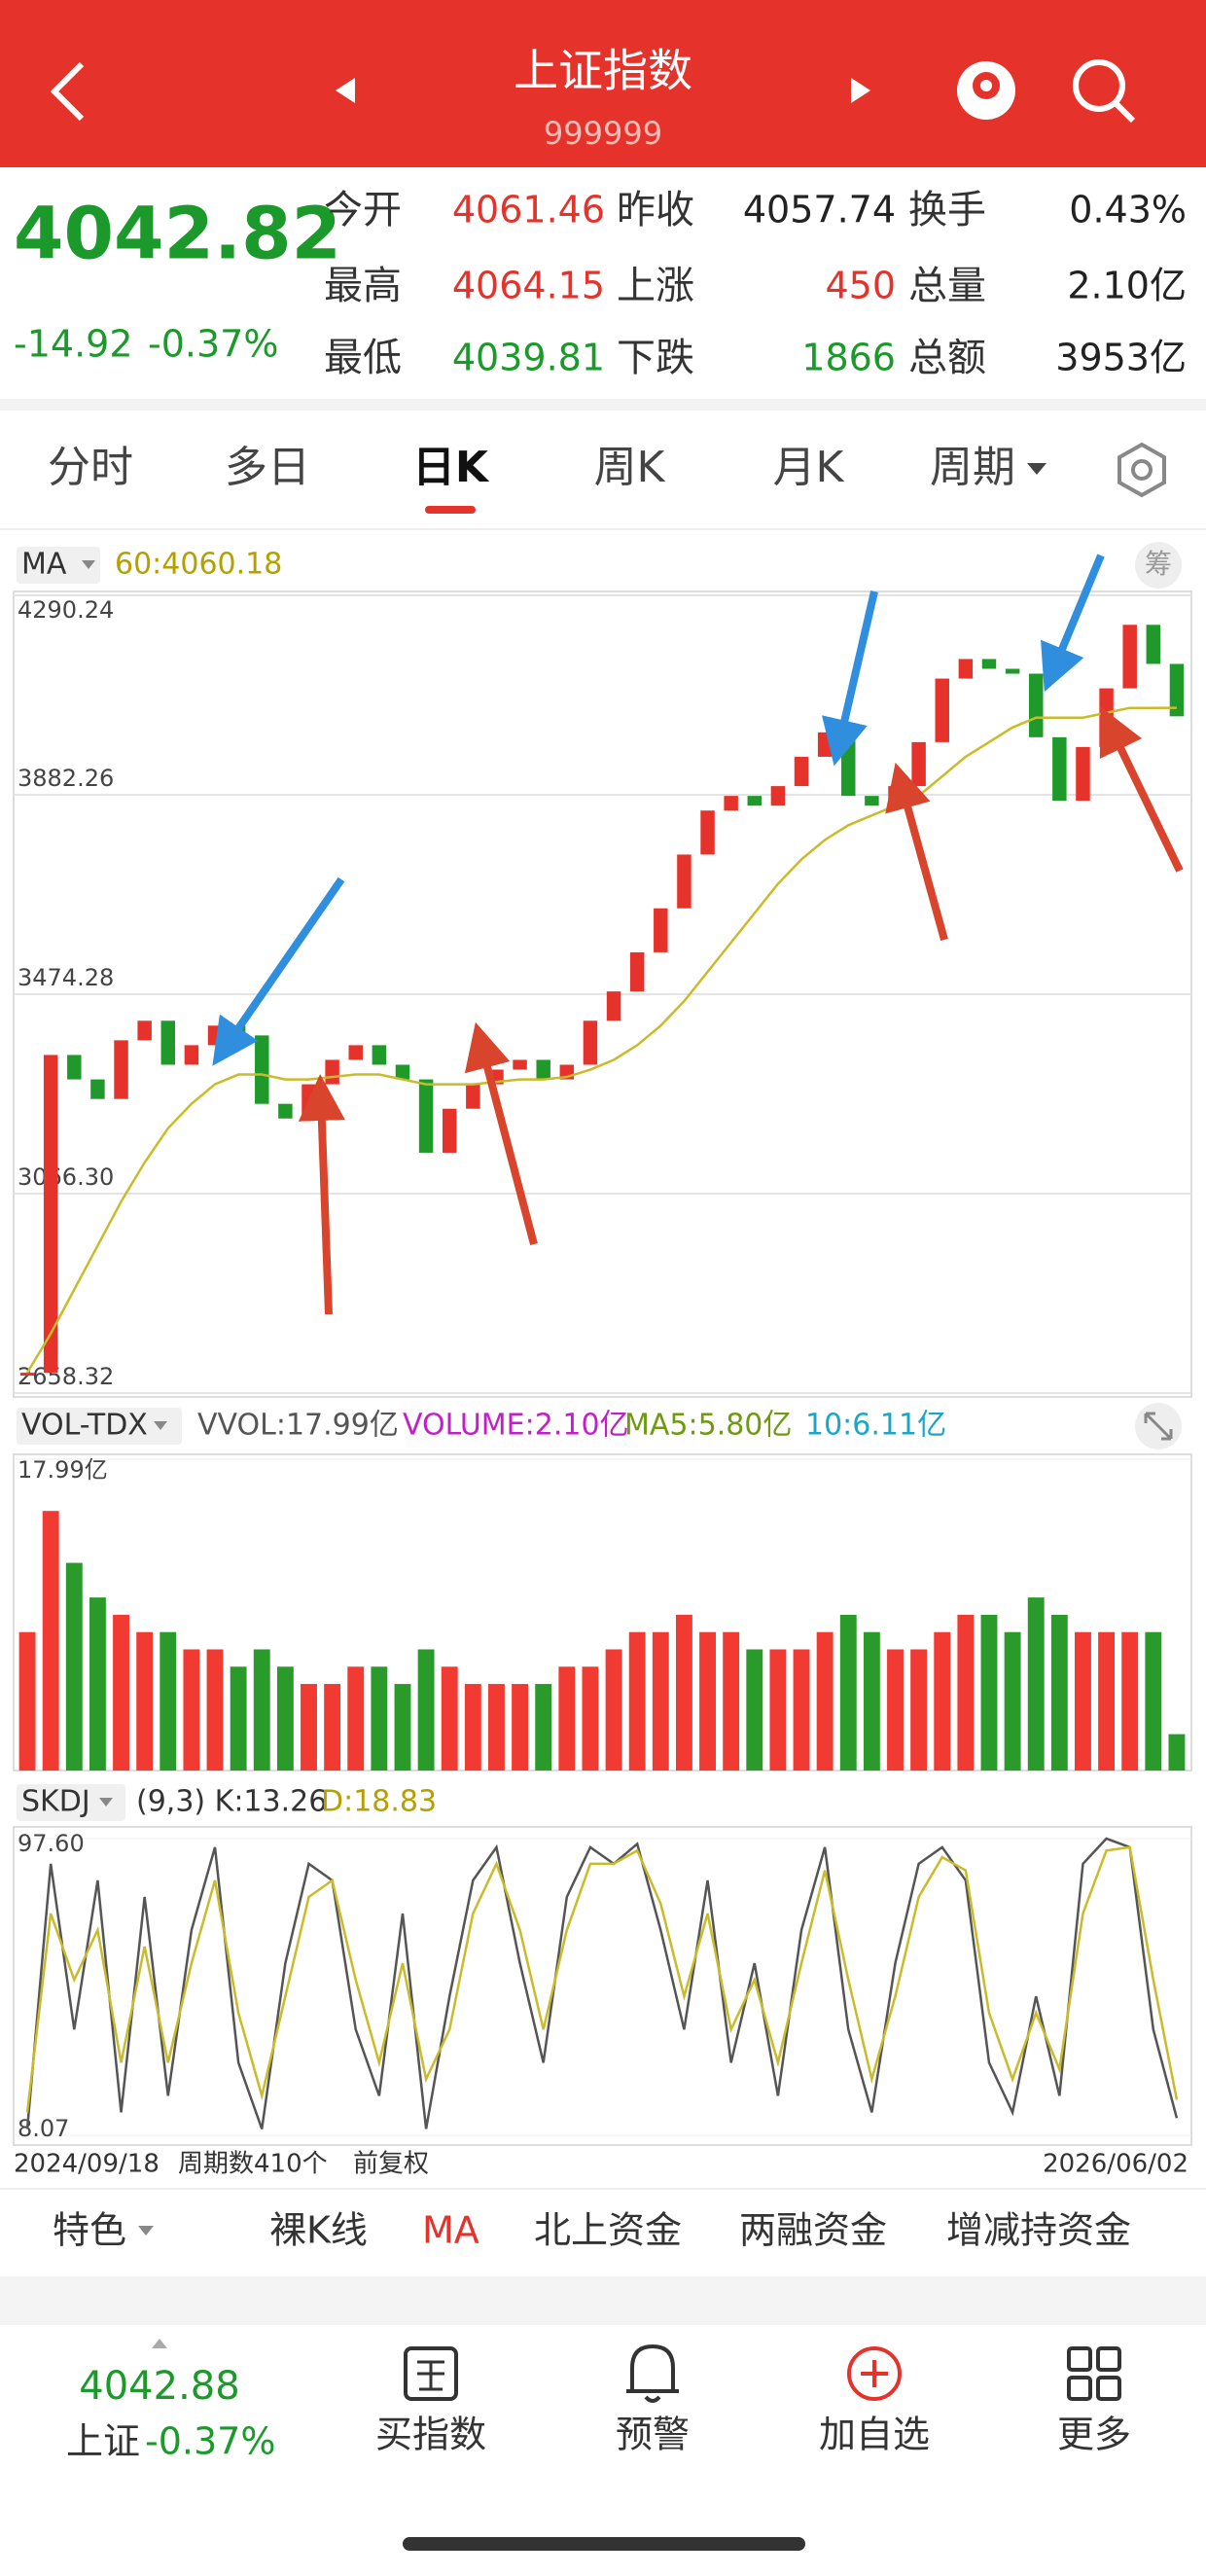 The height and width of the screenshot is (2576, 1206). Describe the element at coordinates (1121, 358) in the screenshot. I see `stat-value: 3953亿` at that location.